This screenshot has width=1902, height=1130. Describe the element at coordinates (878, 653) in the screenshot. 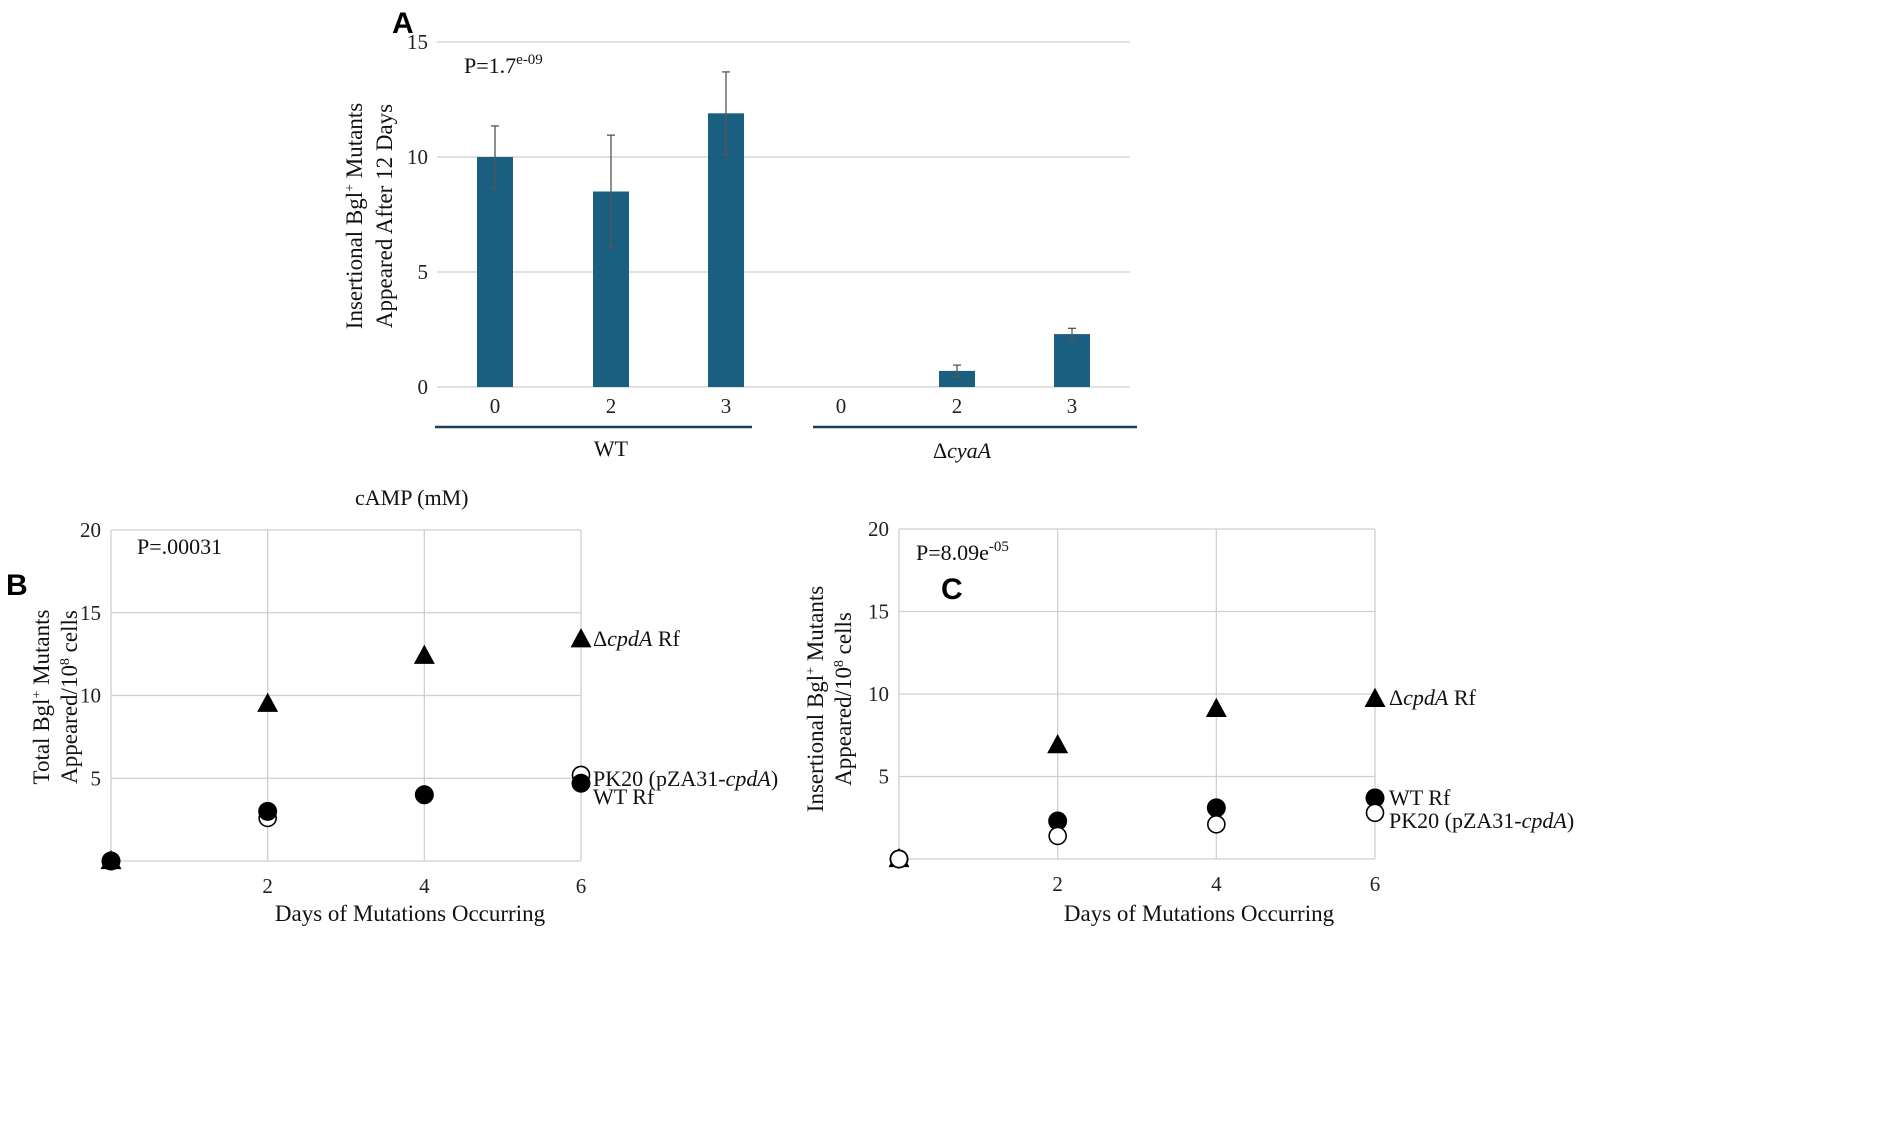

I see `y-ticks: 5 10 15 20` at that location.